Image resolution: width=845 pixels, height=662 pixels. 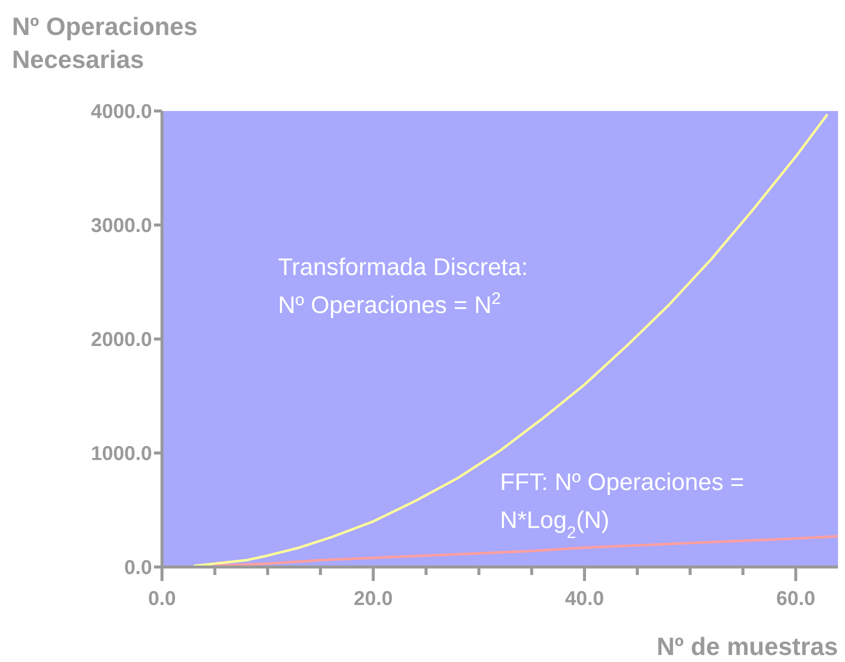 I want to click on y-tick-label: 3000.0, so click(x=121, y=226).